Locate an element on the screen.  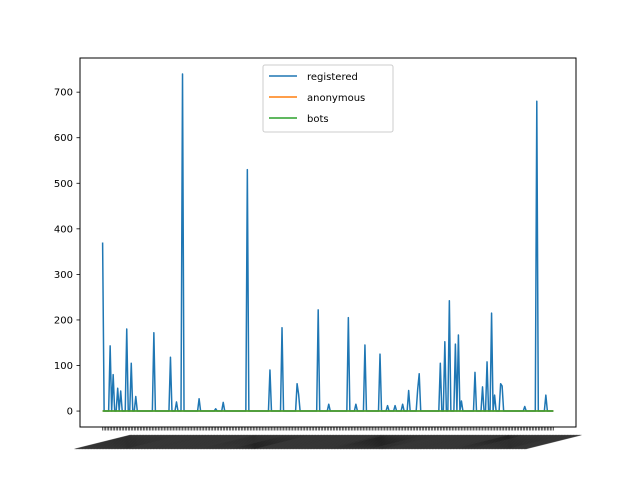
legend: registered anonymous bots is located at coordinates (328, 98).